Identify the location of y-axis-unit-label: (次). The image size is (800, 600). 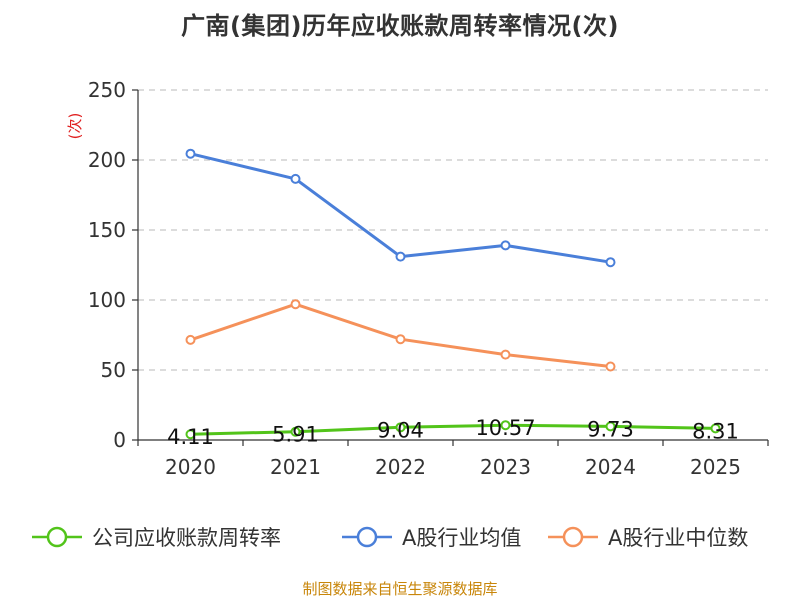
(75, 126).